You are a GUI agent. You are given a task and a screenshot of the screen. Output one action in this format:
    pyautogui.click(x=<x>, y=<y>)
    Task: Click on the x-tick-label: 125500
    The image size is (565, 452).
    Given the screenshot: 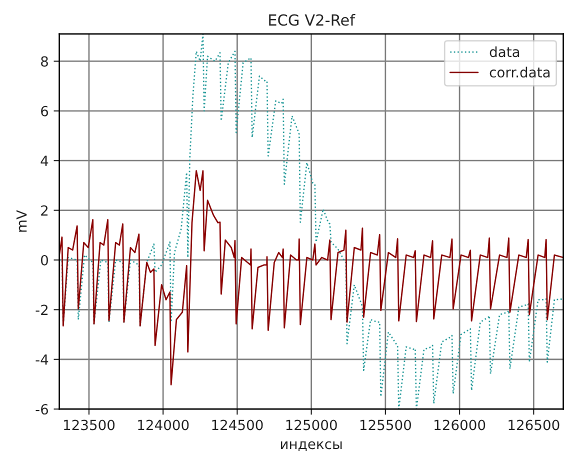 What is the action you would take?
    pyautogui.click(x=386, y=425)
    